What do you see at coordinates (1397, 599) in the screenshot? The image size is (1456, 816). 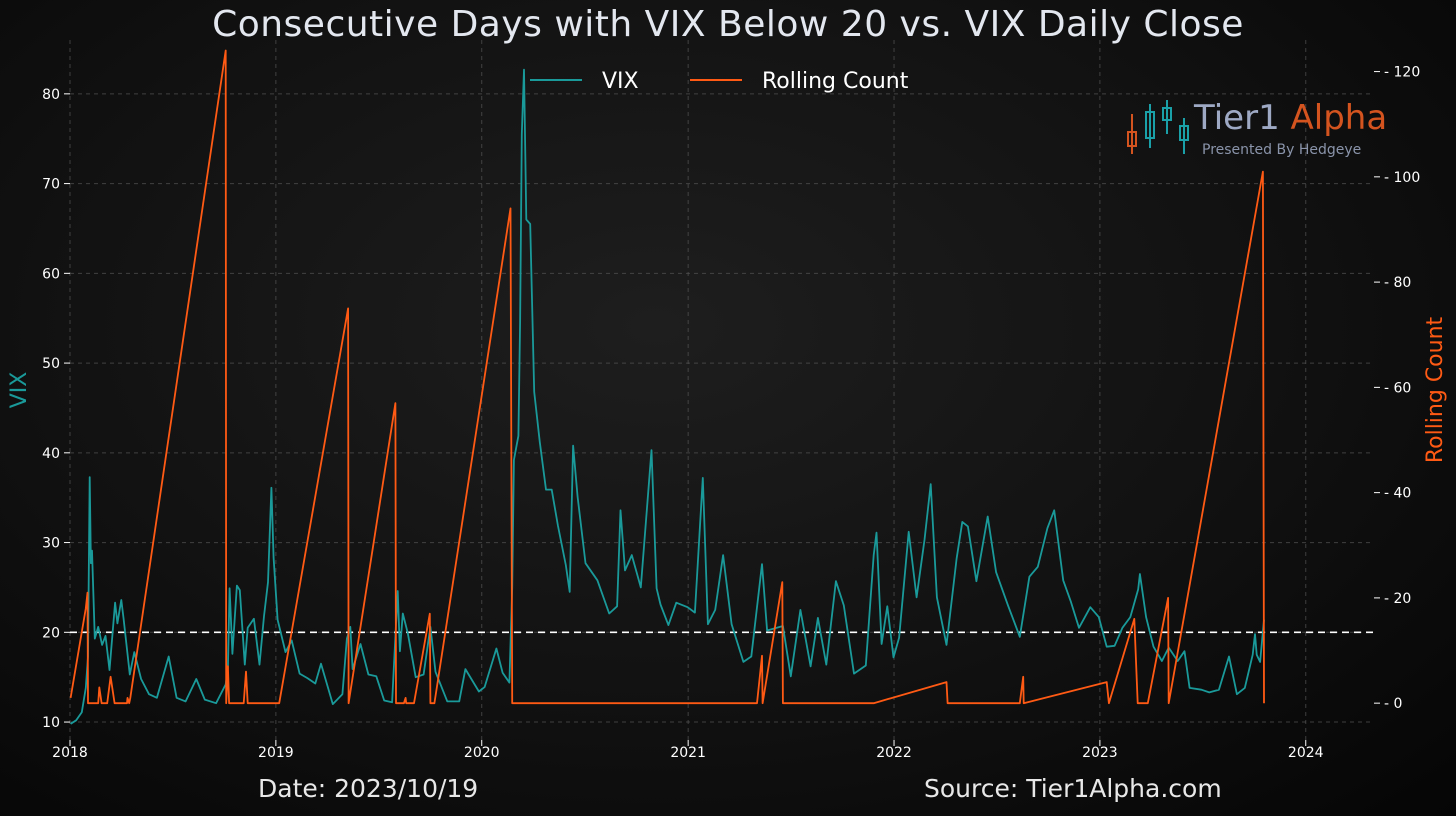 I see `y2-tick-label: - 20` at bounding box center [1397, 599].